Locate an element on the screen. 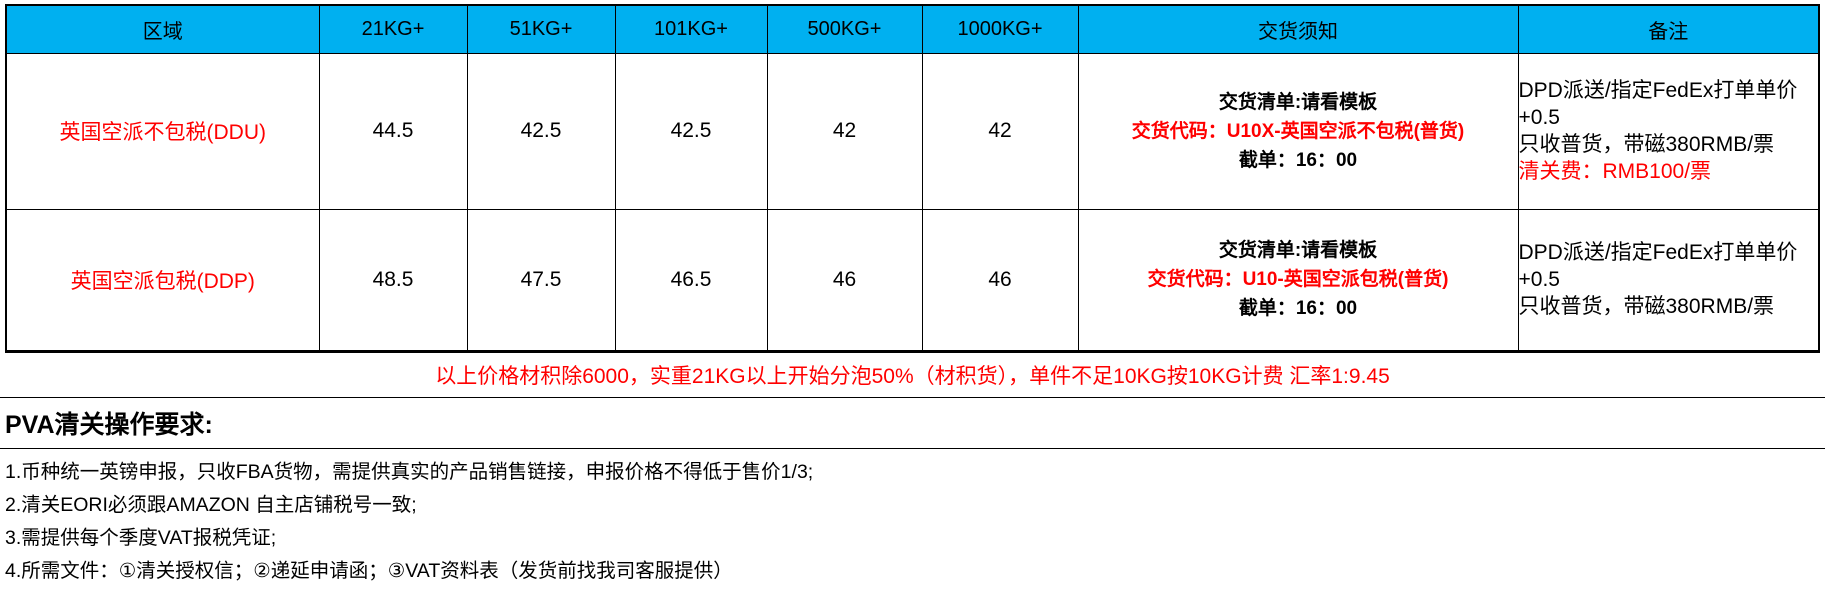 The width and height of the screenshot is (1825, 598). price-ddu-1000kg: 42 is located at coordinates (1000, 131).